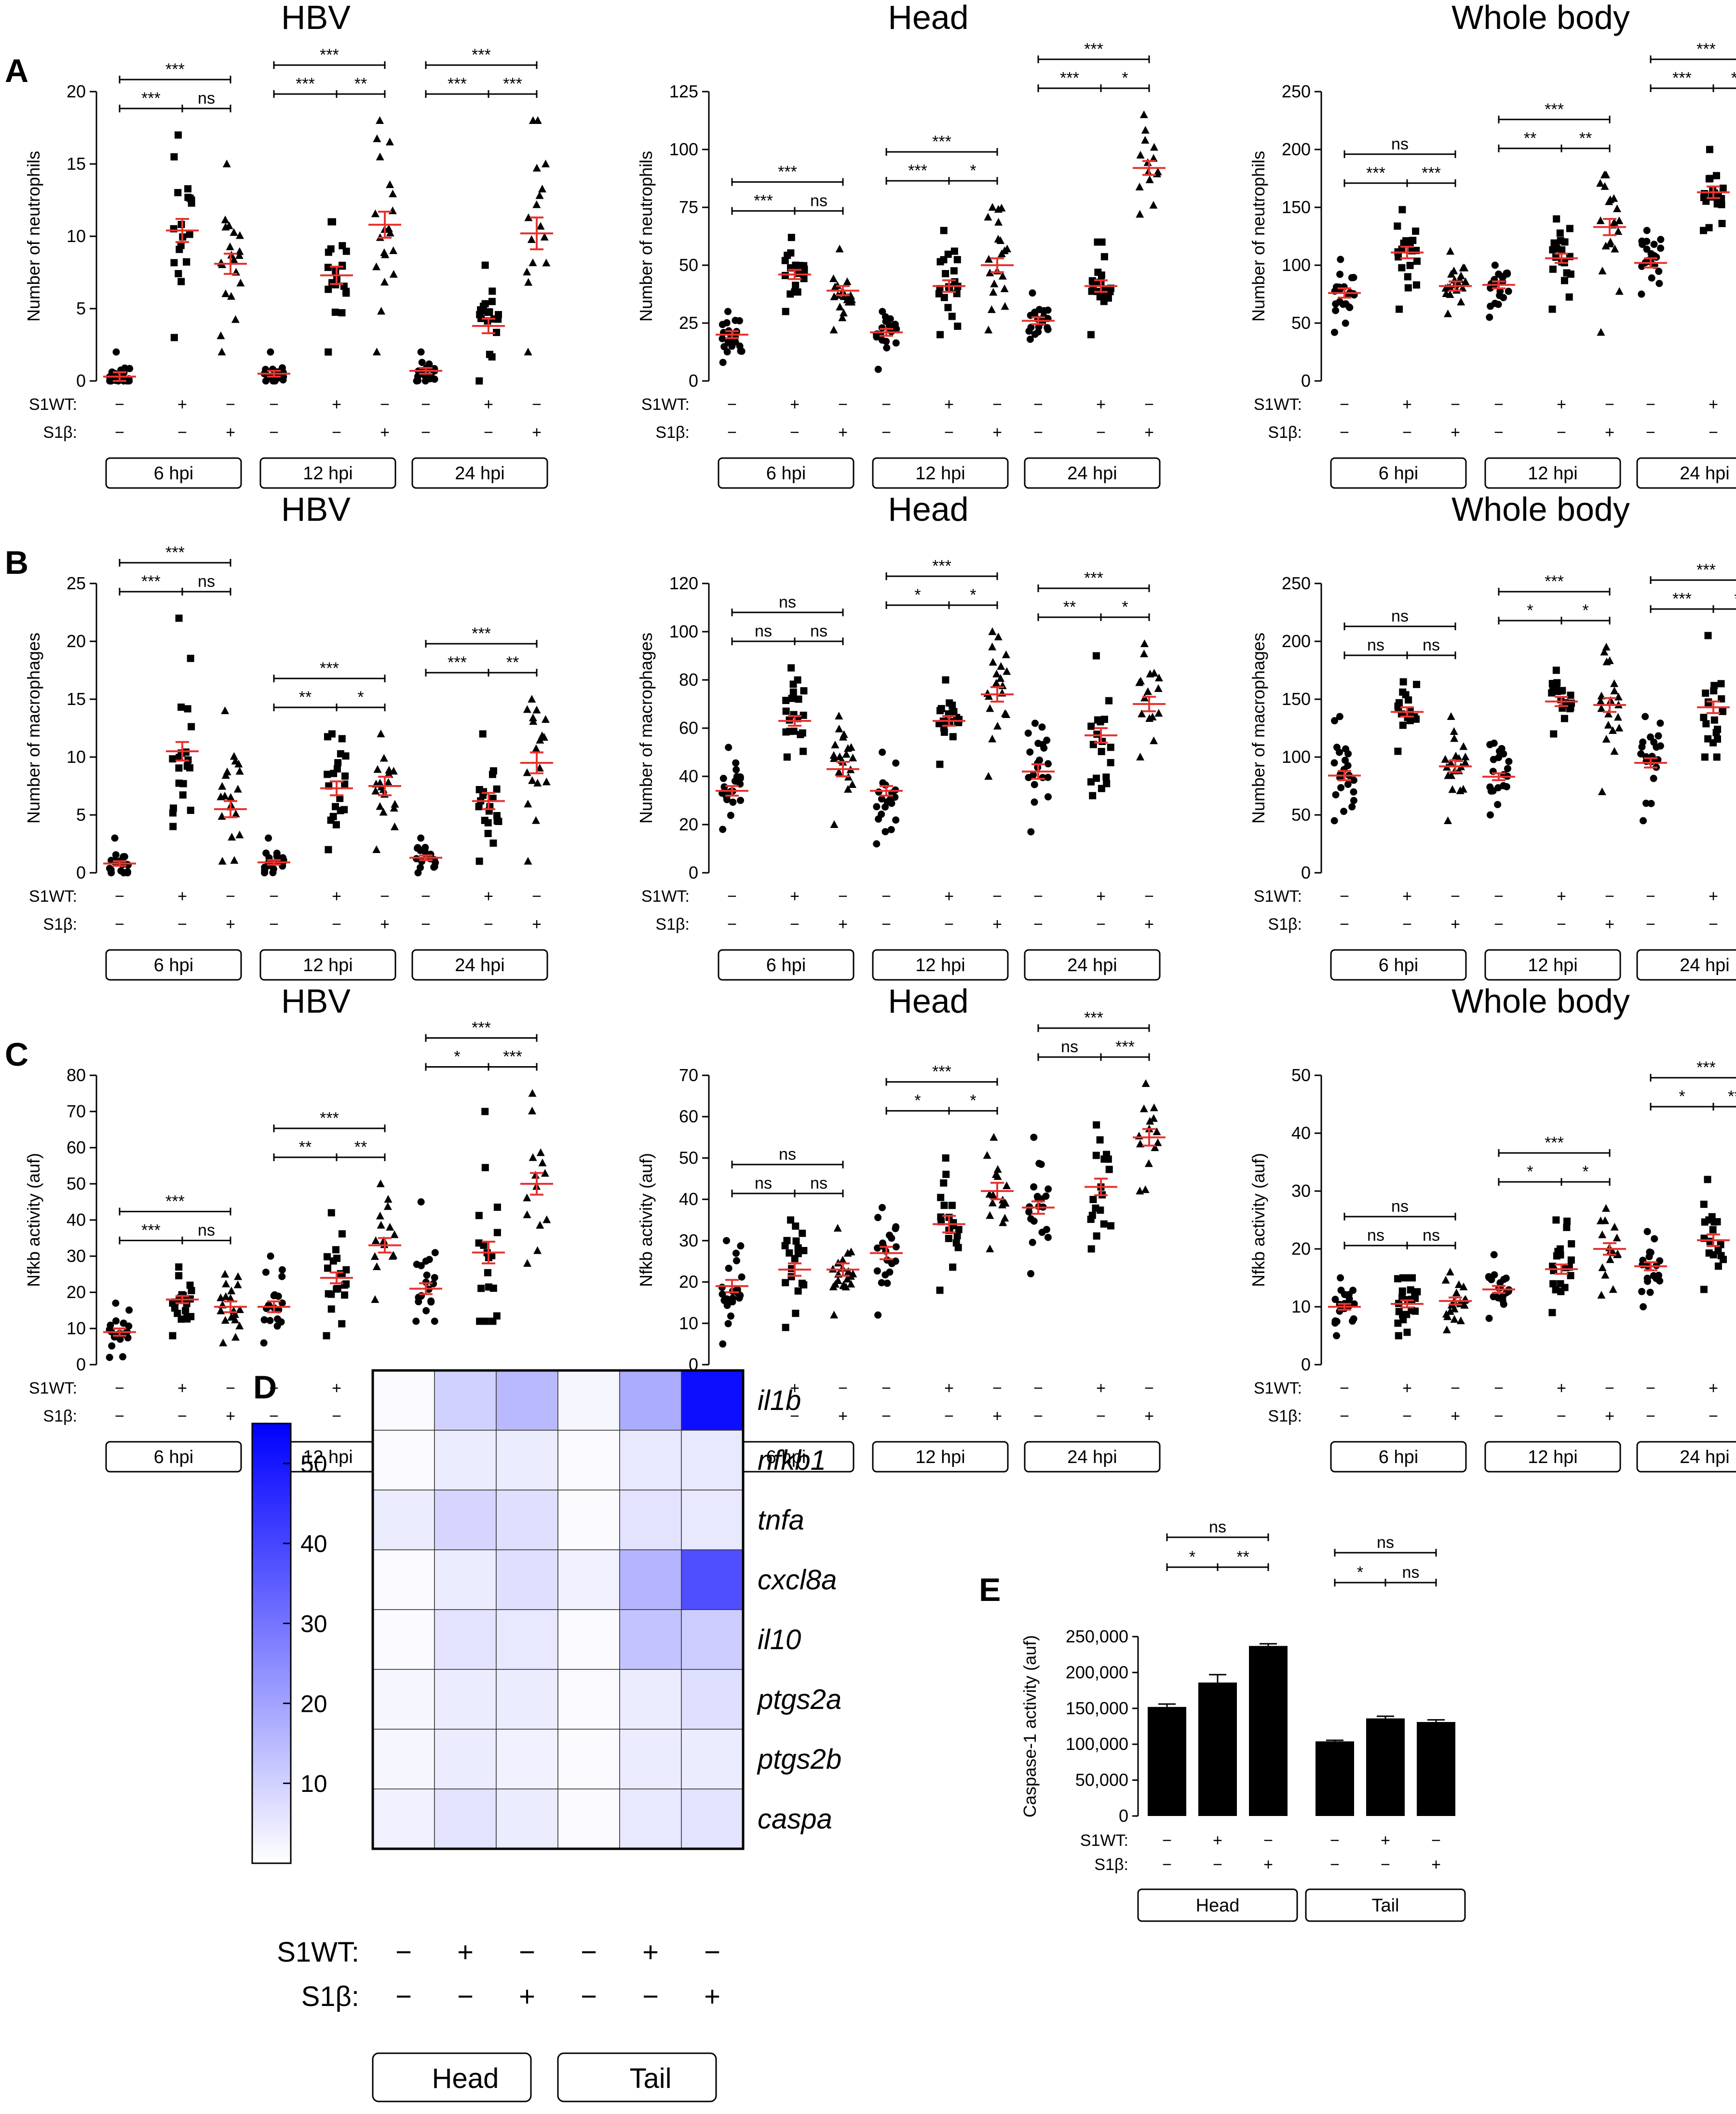 The image size is (1736, 2114). What do you see at coordinates (1385, 1905) in the screenshot?
I see `tissue-box` at bounding box center [1385, 1905].